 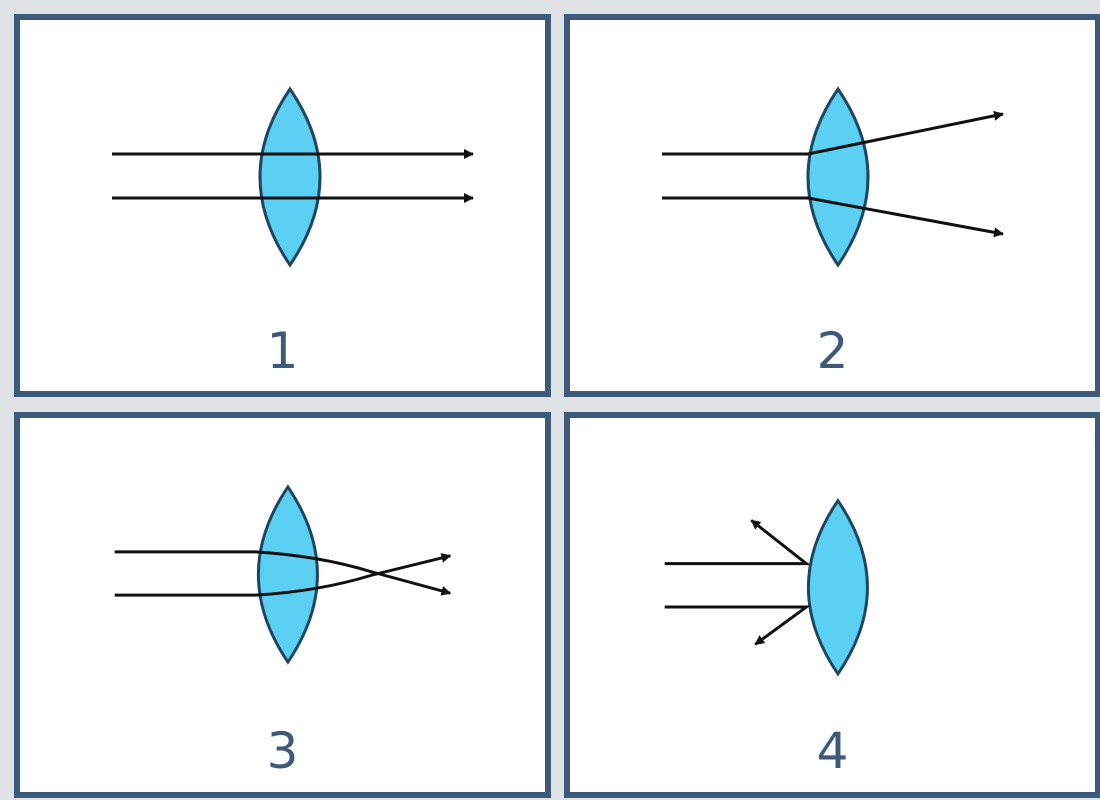 I want to click on panel-number: 3, so click(x=282, y=751).